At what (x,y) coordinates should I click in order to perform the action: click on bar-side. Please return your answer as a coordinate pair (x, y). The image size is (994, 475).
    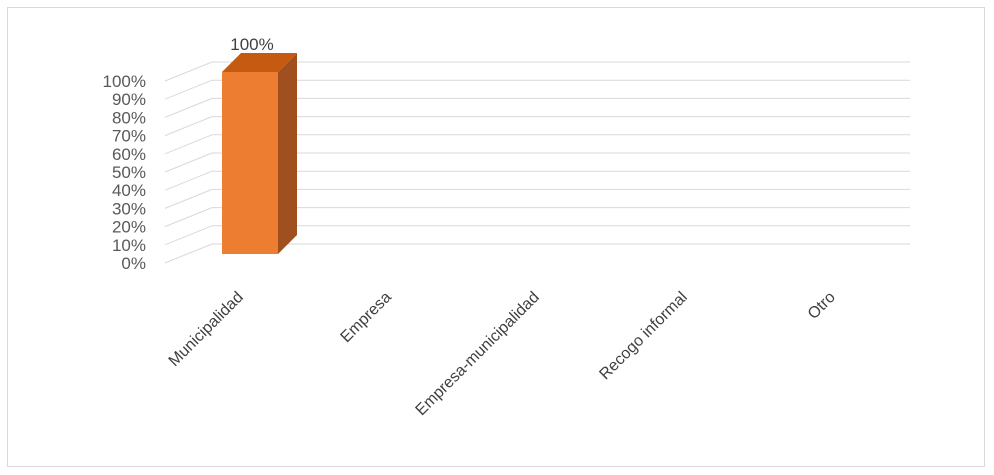
    Looking at the image, I should click on (287, 153).